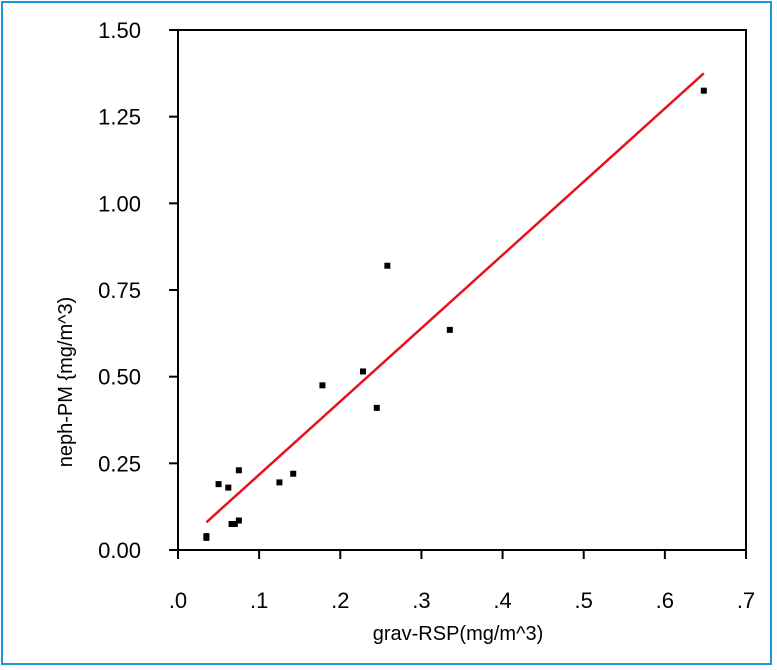 The height and width of the screenshot is (670, 777). Describe the element at coordinates (119, 550) in the screenshot. I see `y-tick-label: 0.00` at that location.